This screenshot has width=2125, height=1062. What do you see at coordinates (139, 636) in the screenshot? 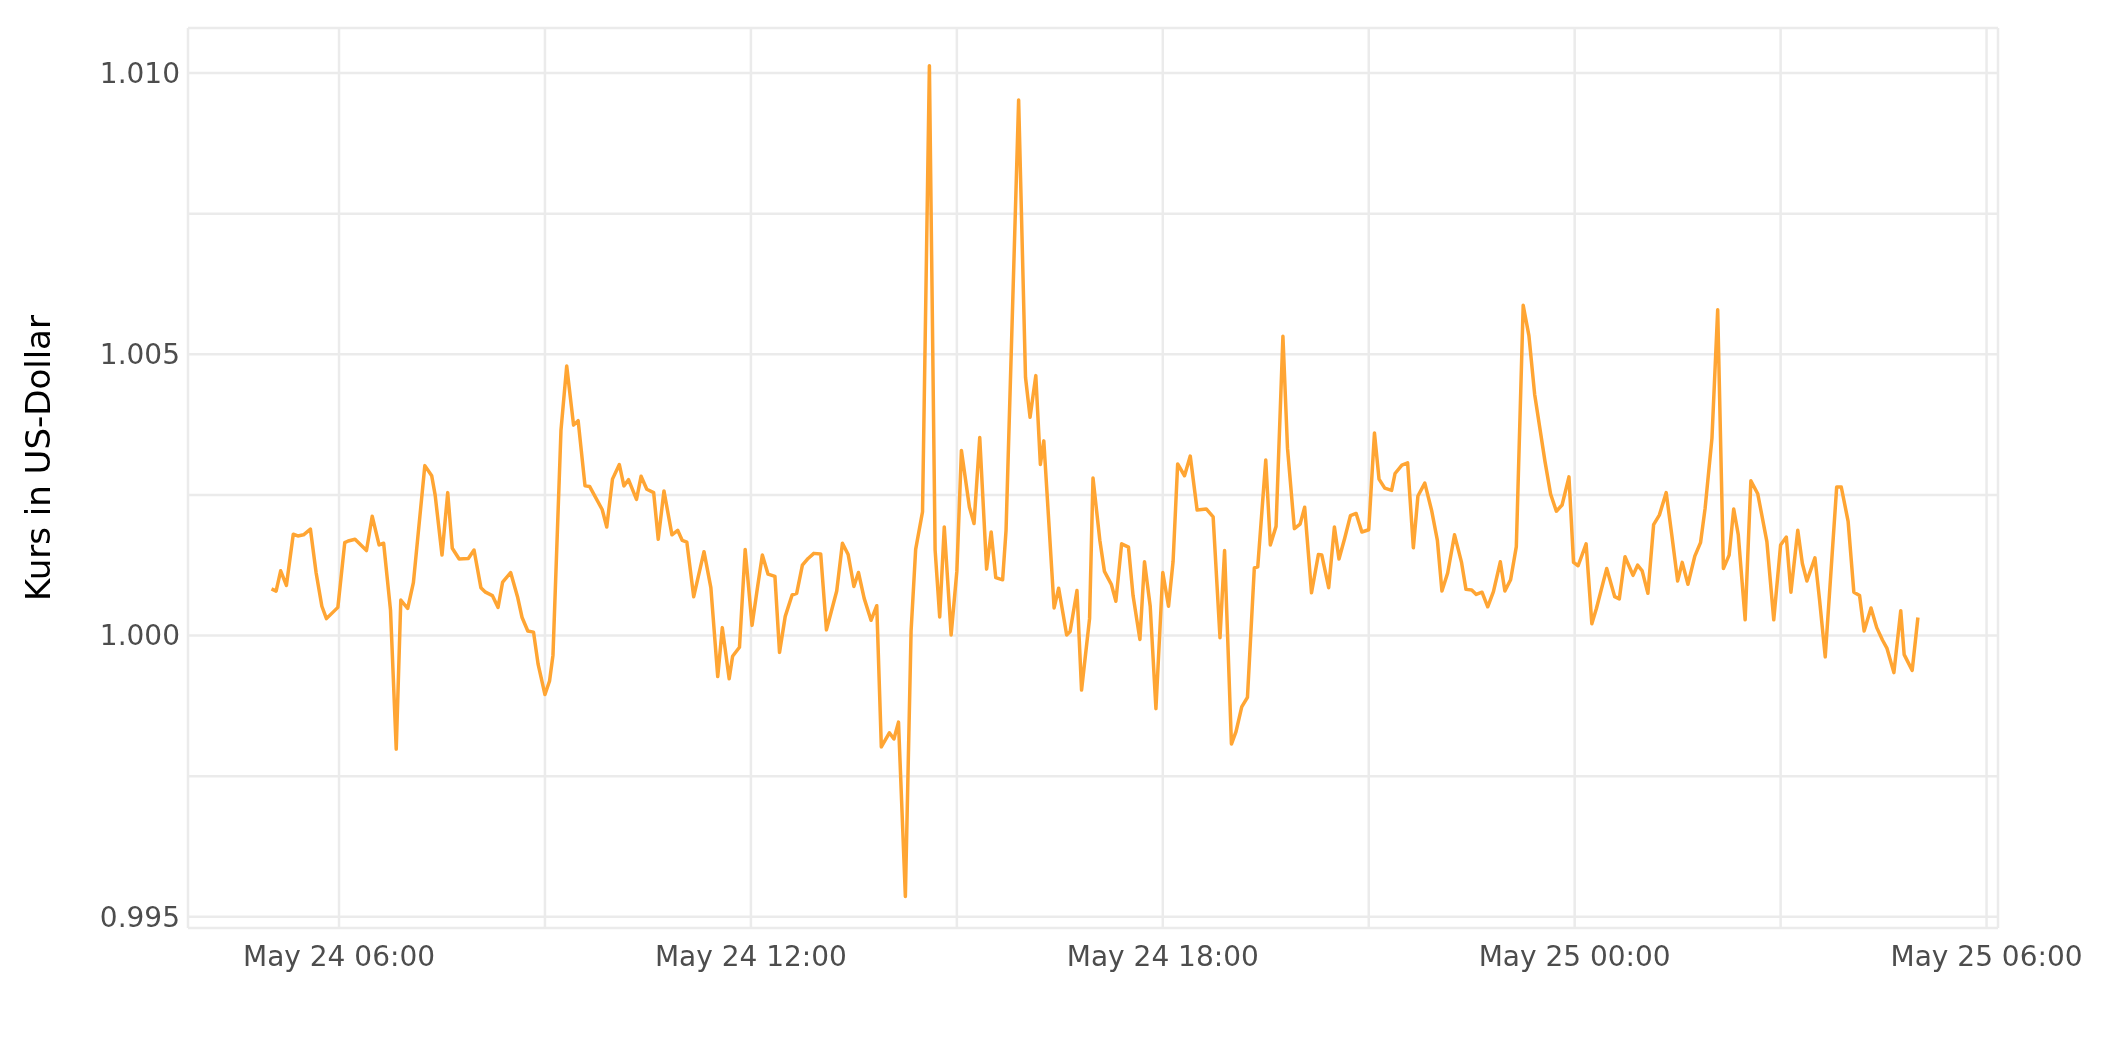
I see `y-tick-label: 1.000` at bounding box center [139, 636].